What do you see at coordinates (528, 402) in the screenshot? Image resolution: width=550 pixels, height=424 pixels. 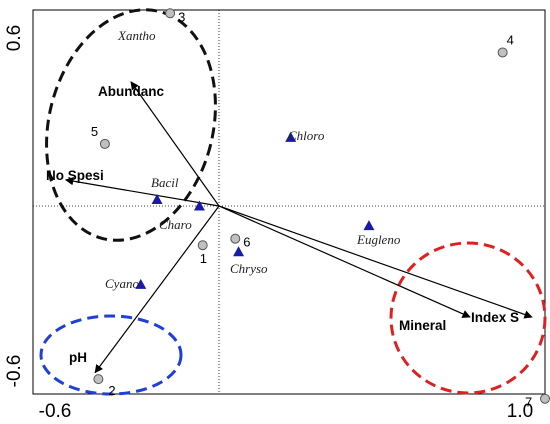 I see `site-label-7: 7` at bounding box center [528, 402].